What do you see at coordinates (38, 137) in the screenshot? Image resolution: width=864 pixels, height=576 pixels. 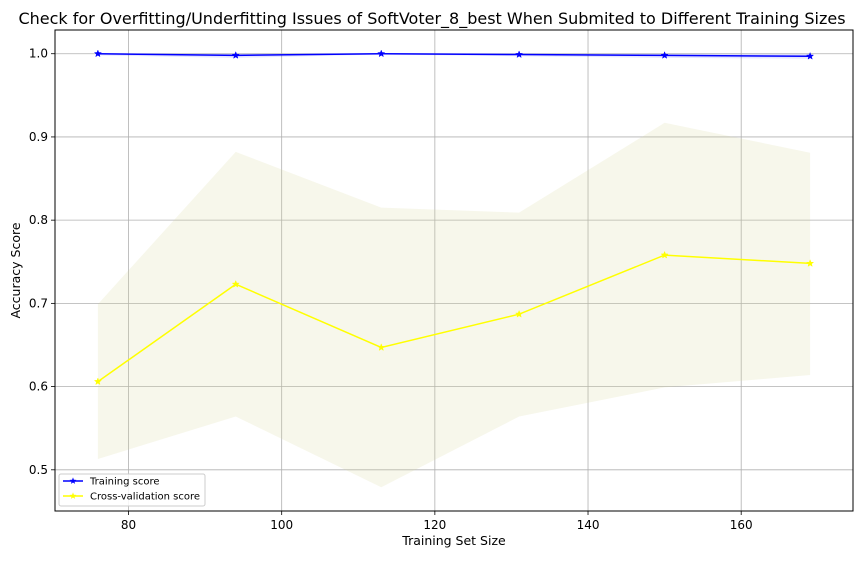 I see `y-tick-label: 0.9` at bounding box center [38, 137].